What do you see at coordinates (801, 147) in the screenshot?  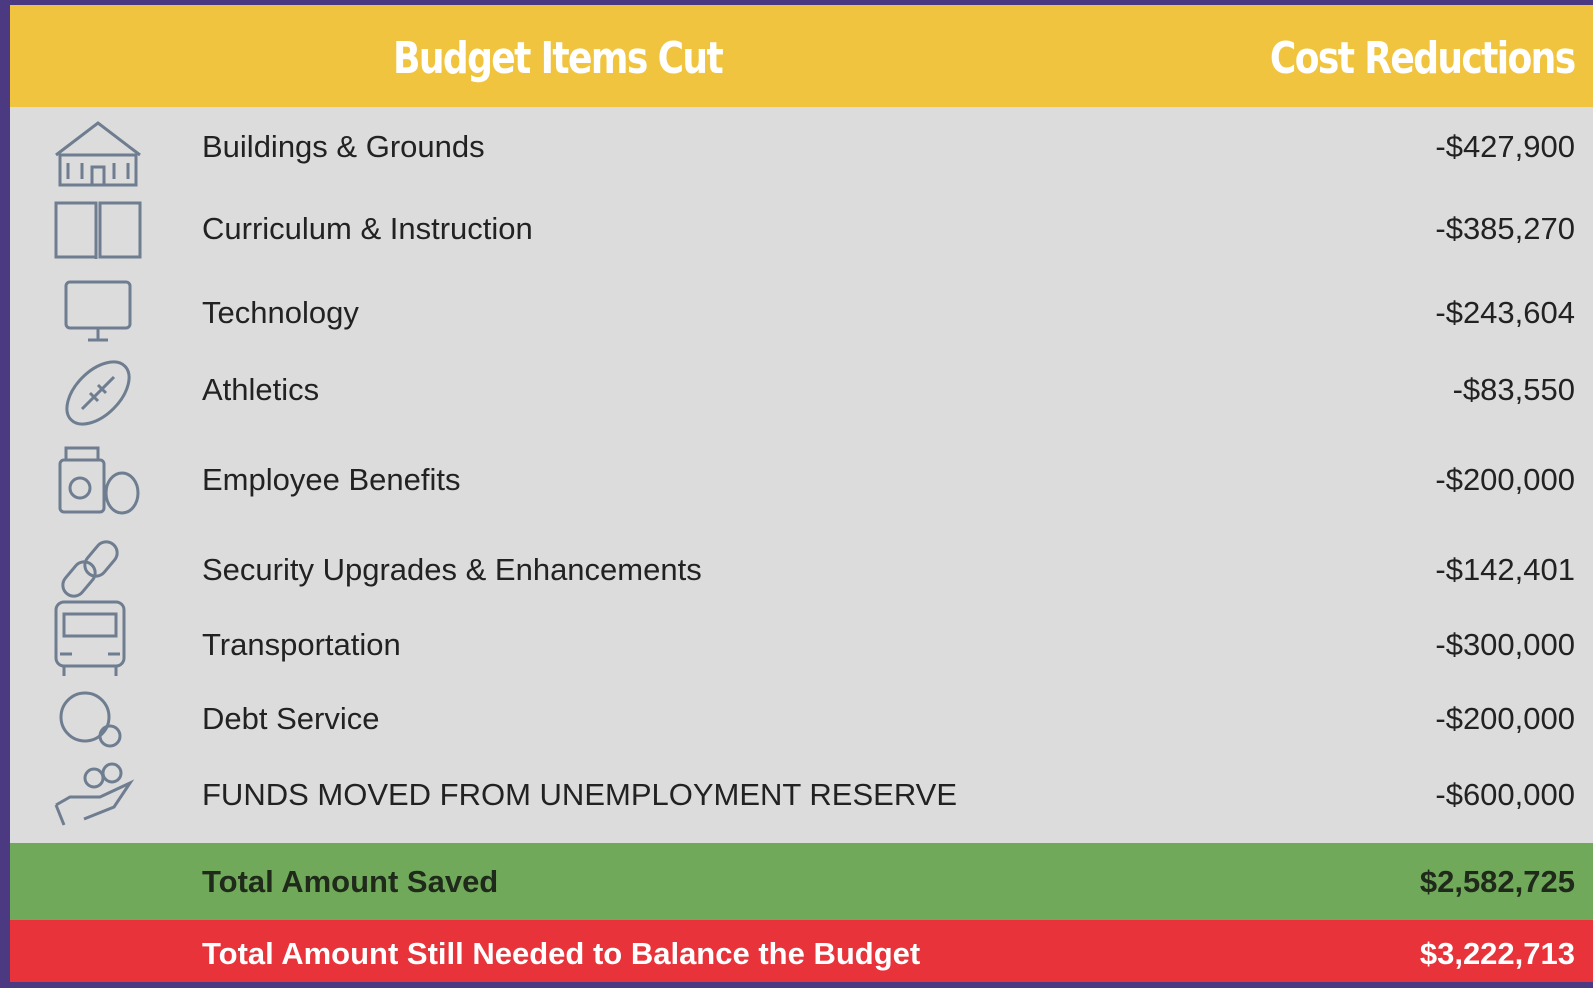 I see `budget-row: Buildings & Grounds -$427,900` at bounding box center [801, 147].